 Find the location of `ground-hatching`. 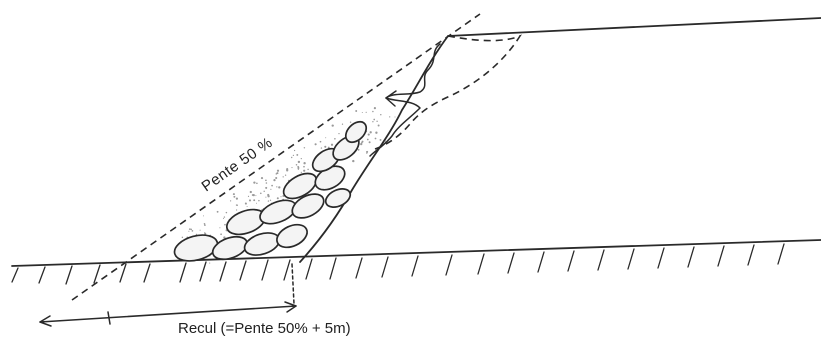

ground-hatching is located at coordinates (398, 264).